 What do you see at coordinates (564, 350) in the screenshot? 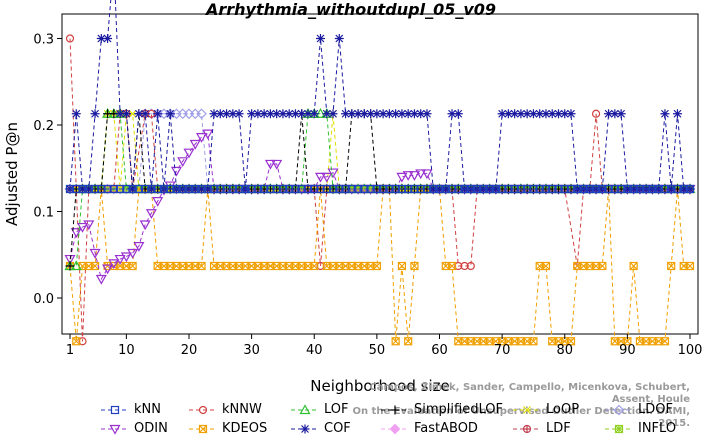
I see `x-tick-label: 80` at bounding box center [564, 350].